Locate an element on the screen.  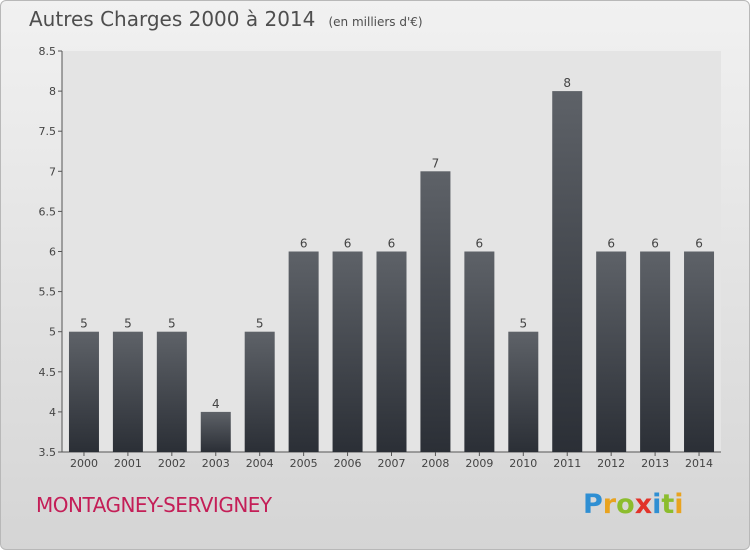
x-tick-label: 2003 is located at coordinates (216, 463).